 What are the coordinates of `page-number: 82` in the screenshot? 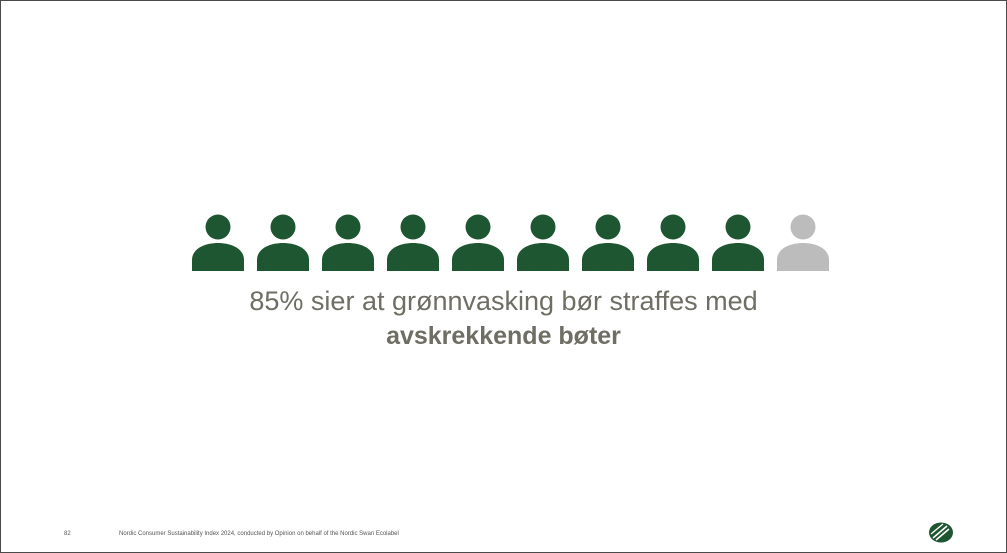 It's located at (67, 534).